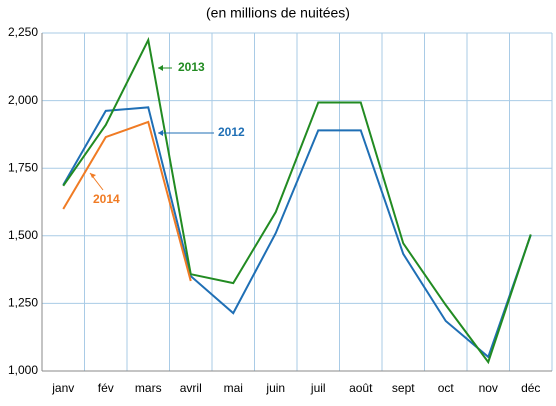 The image size is (556, 406). What do you see at coordinates (318, 388) in the screenshot?
I see `x-tick-label: juil` at bounding box center [318, 388].